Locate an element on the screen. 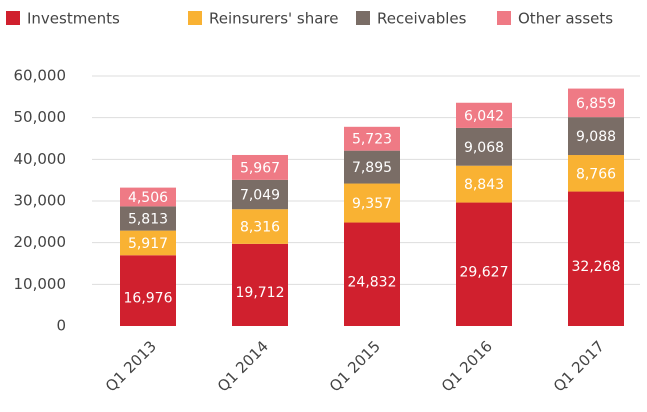 This screenshot has height=412, width=647. value-label: 24,832 is located at coordinates (372, 282).